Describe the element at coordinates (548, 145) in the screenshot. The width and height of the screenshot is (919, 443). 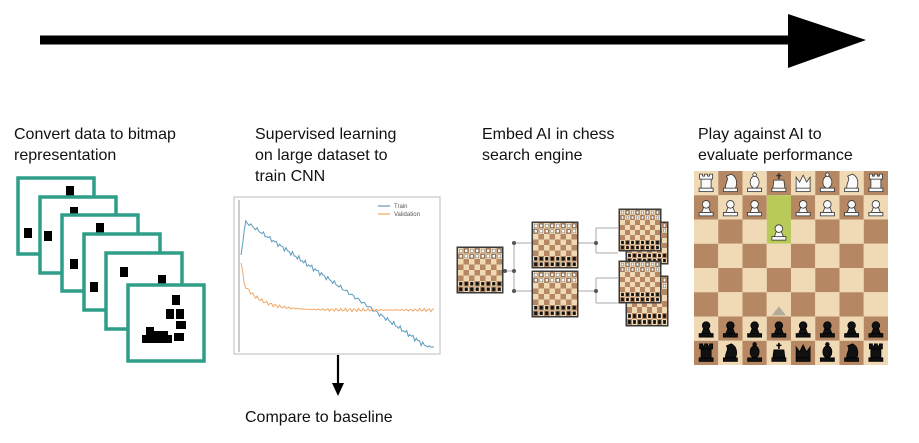
I see `step-3-label: Embed AI in chess search engine` at that location.